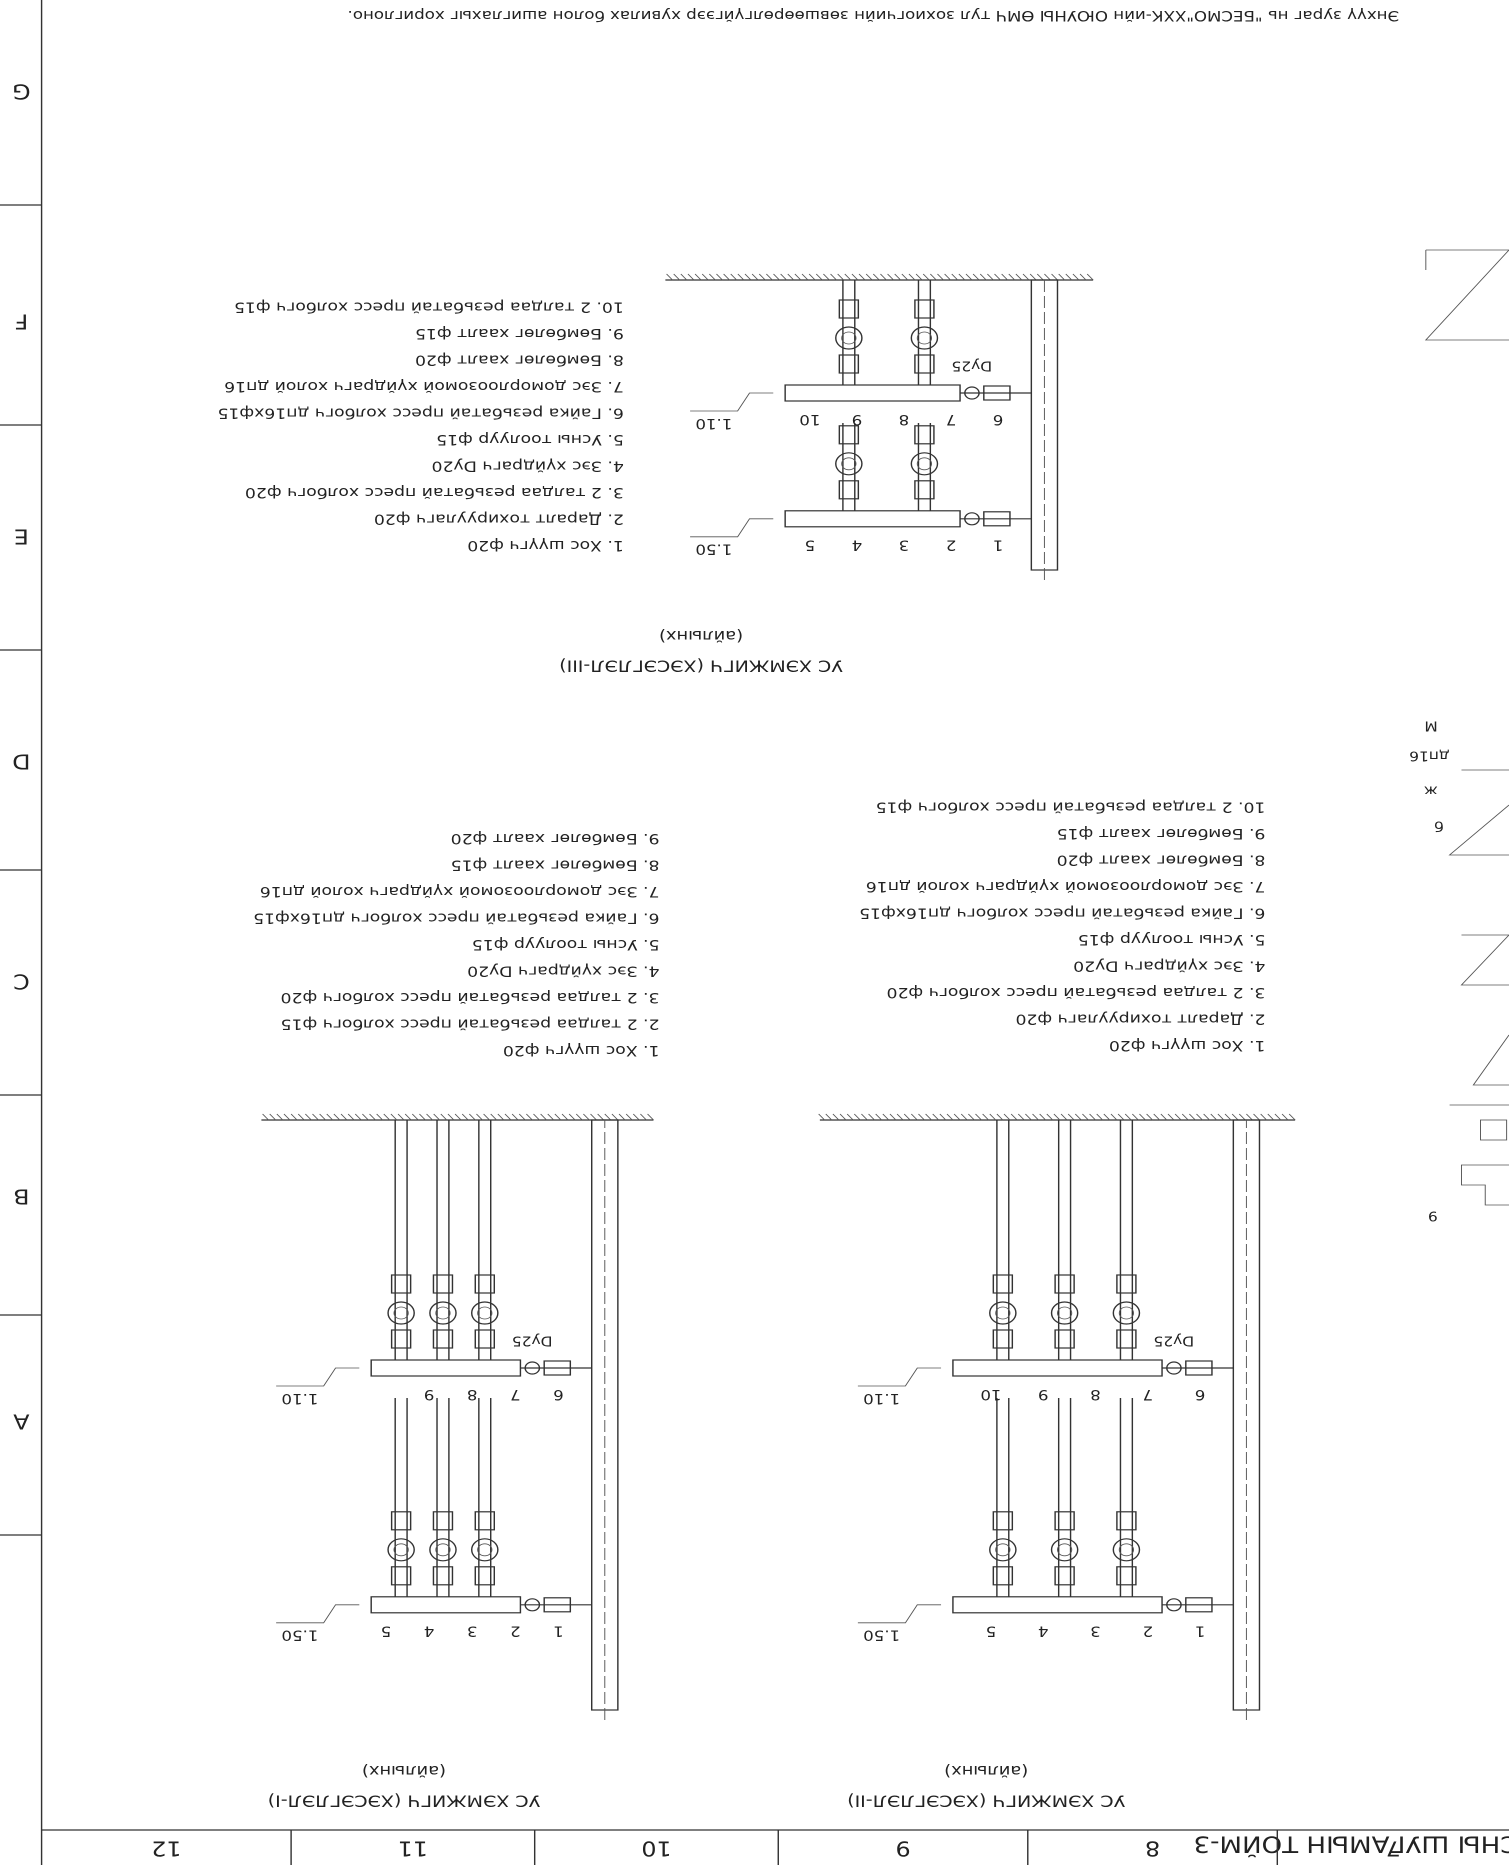 The width and height of the screenshot is (1509, 1865). What do you see at coordinates (558, 1394) in the screenshot?
I see `callout: 6` at bounding box center [558, 1394].